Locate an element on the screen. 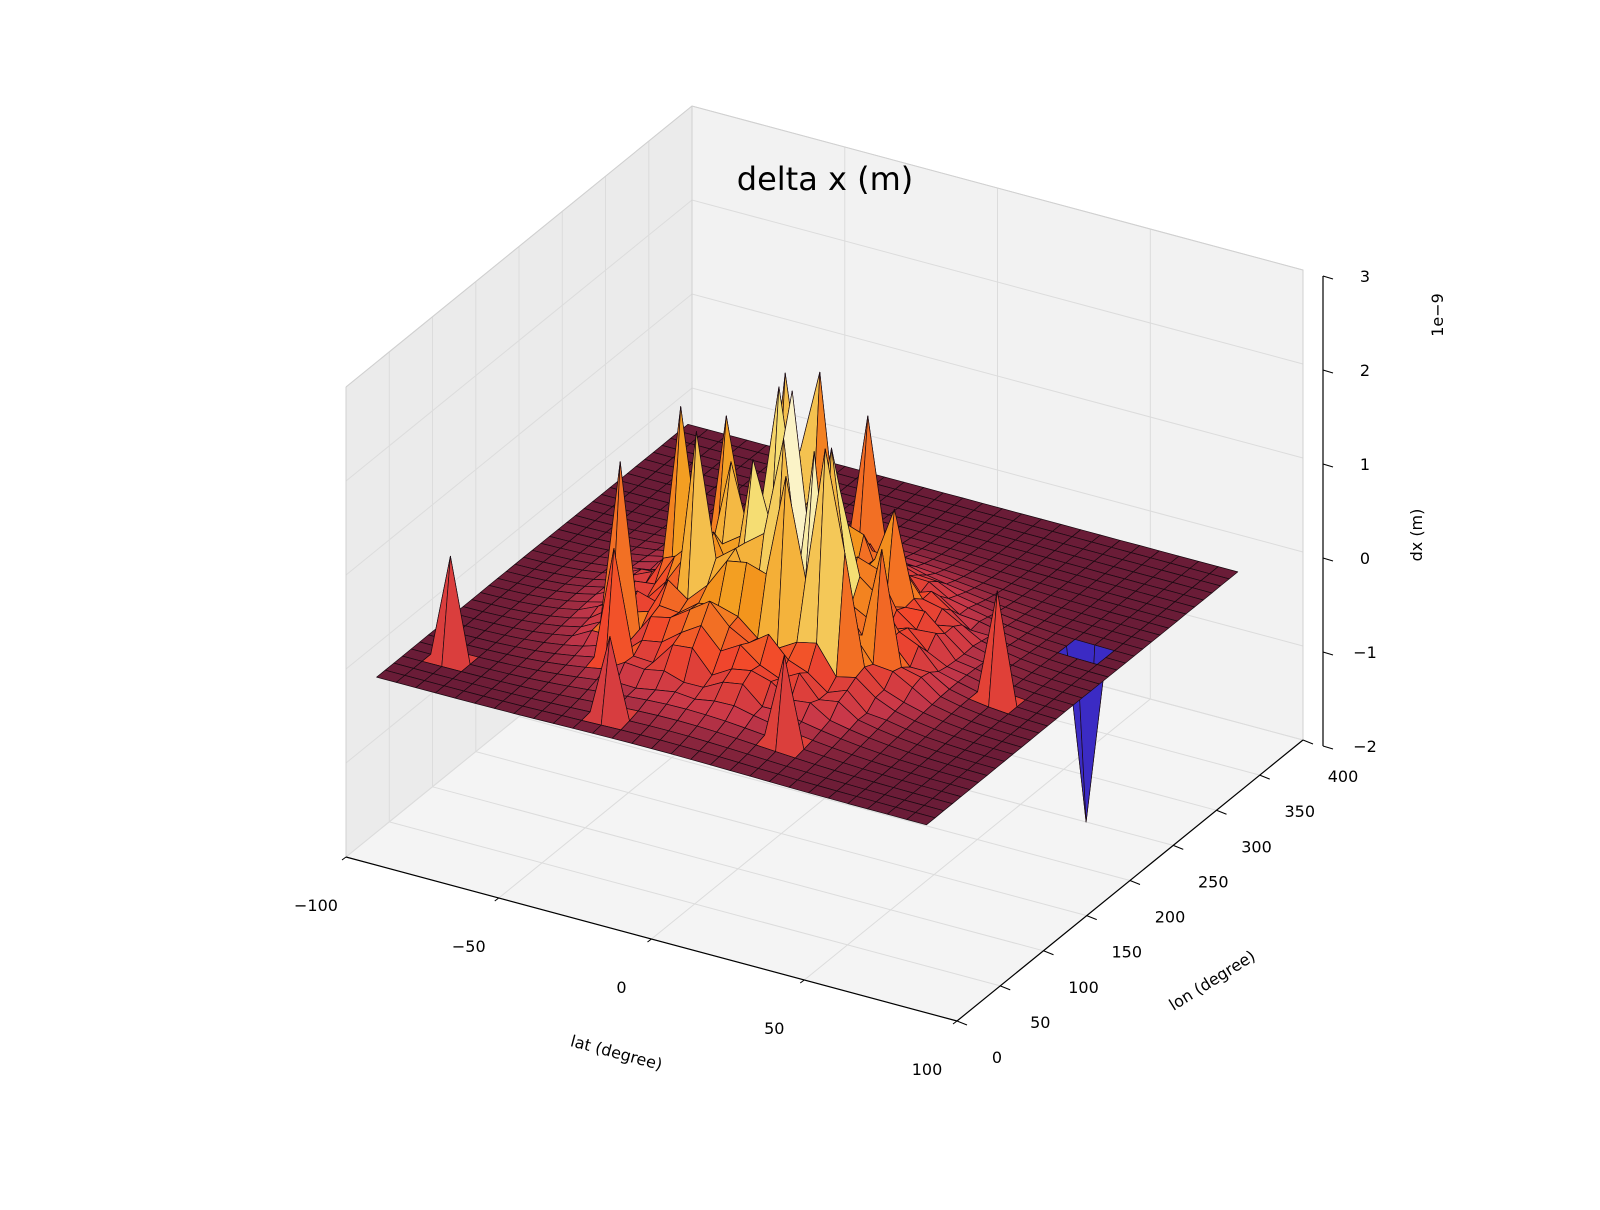 This screenshot has height=1210, width=1600. y-tick-label: 0 is located at coordinates (997, 1057).